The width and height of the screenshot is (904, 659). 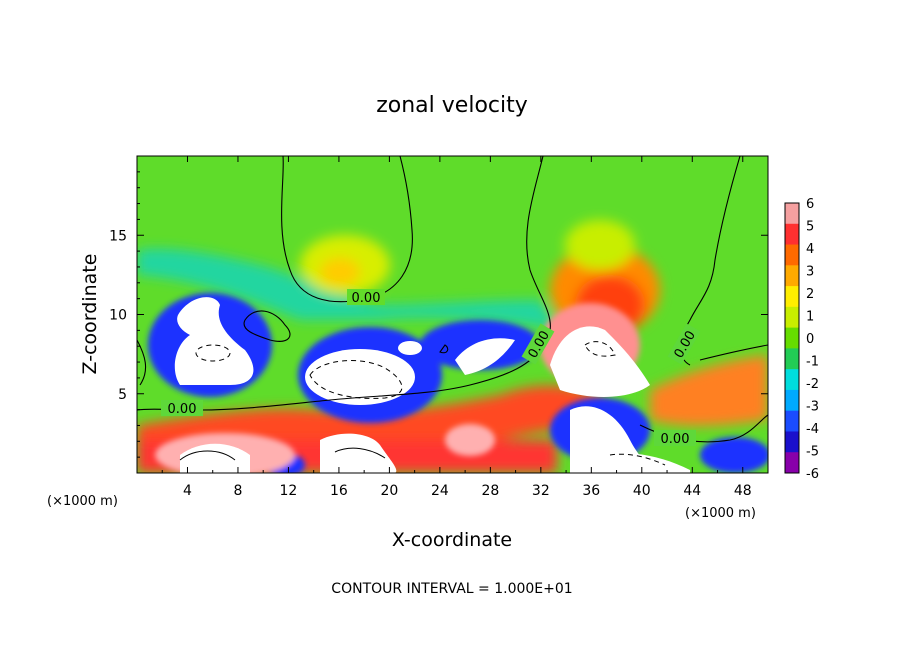 I want to click on x-tick-label: 4, so click(x=187, y=491).